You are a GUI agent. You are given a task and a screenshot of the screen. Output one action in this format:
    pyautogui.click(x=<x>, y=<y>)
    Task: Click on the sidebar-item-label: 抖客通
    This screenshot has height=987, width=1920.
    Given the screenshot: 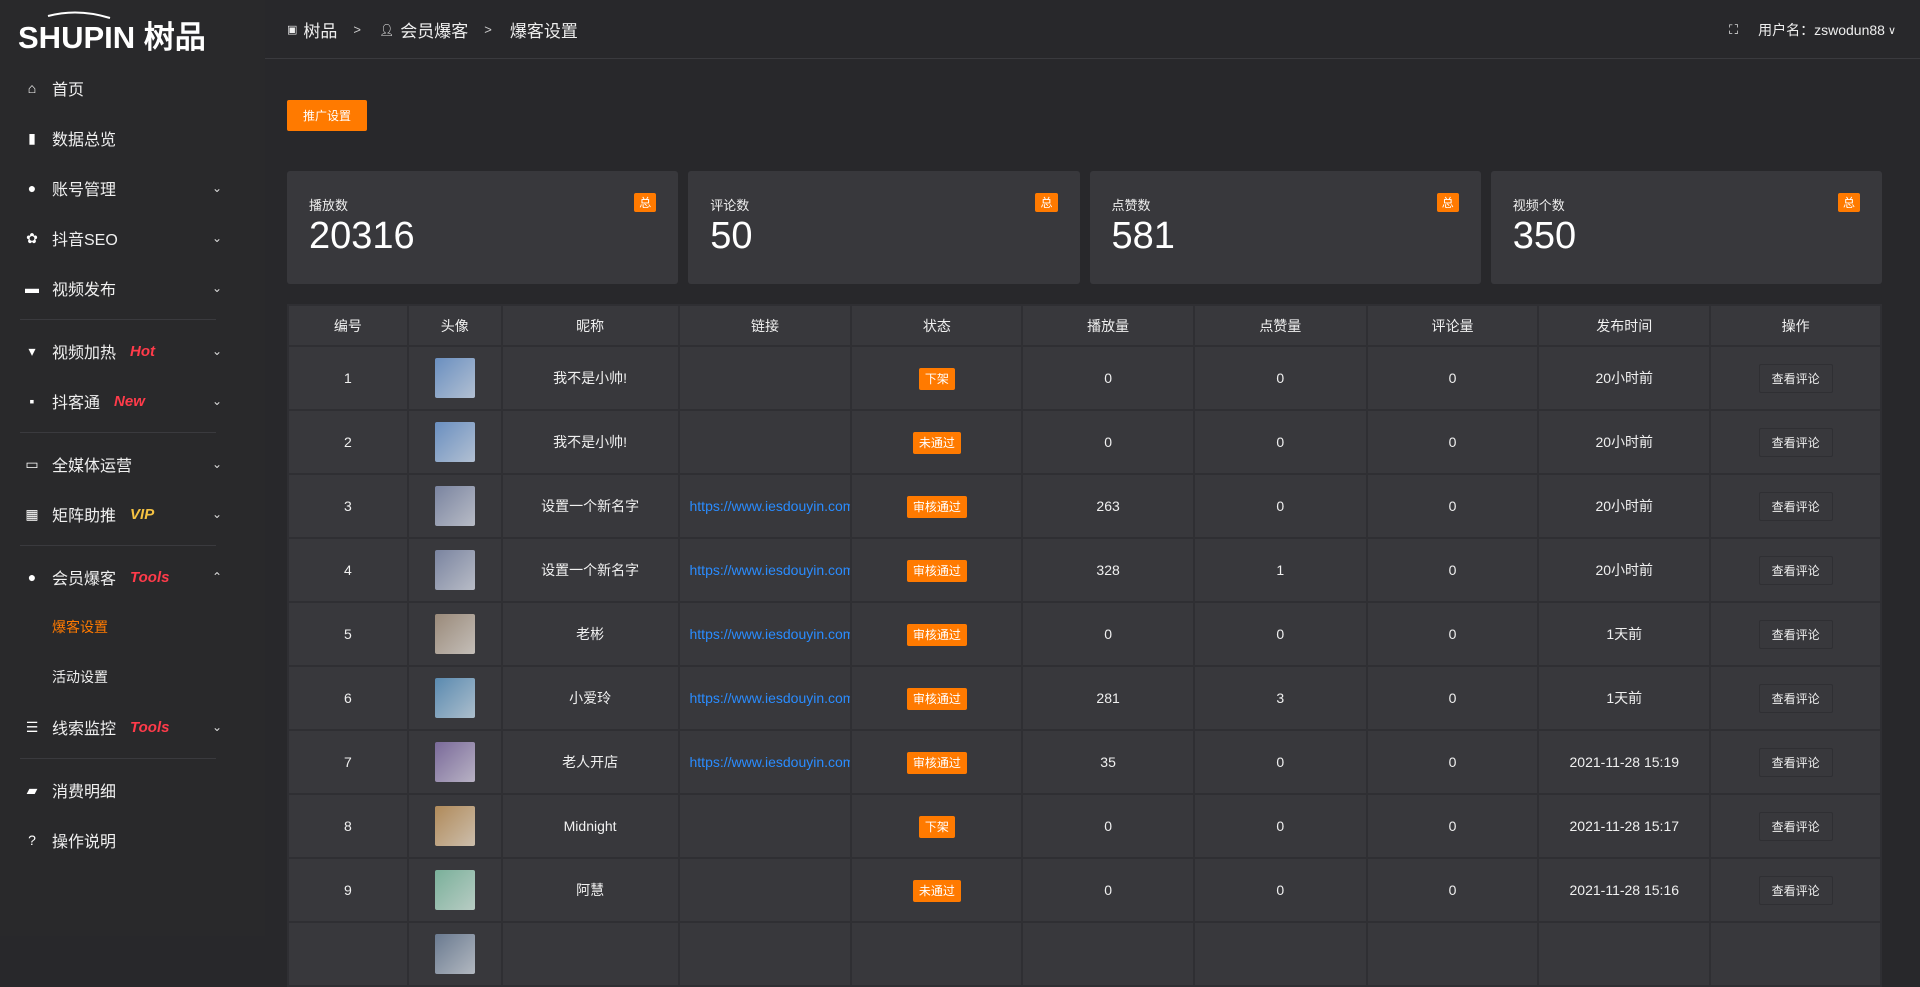 What is the action you would take?
    pyautogui.click(x=76, y=403)
    